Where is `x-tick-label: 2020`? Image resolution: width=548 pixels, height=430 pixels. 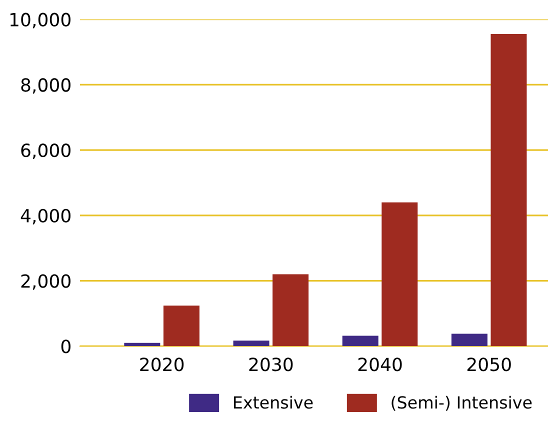
x-tick-label: 2020 is located at coordinates (162, 365).